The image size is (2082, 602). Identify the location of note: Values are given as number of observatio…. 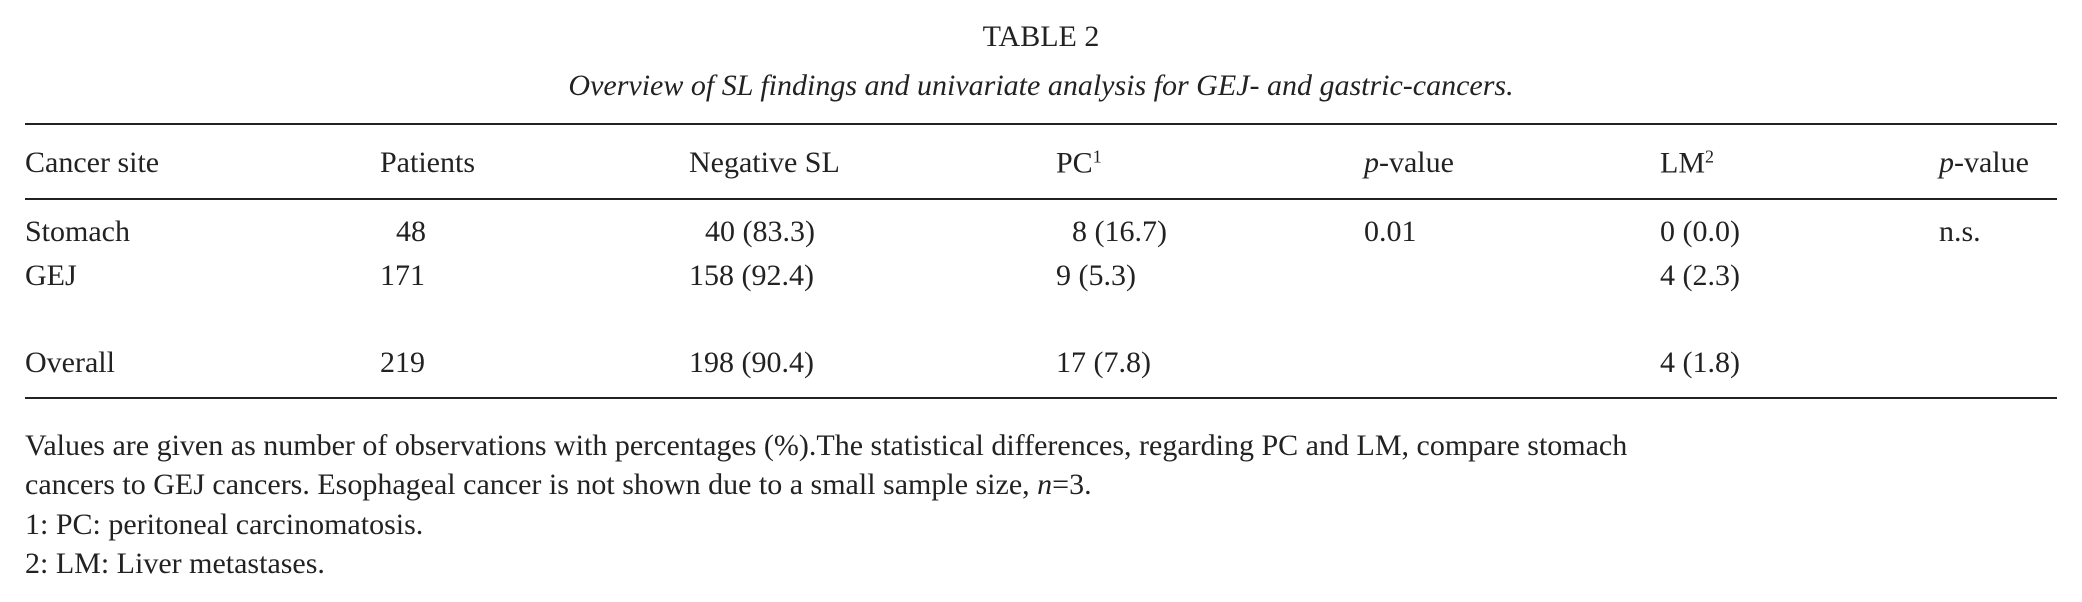
(826, 445).